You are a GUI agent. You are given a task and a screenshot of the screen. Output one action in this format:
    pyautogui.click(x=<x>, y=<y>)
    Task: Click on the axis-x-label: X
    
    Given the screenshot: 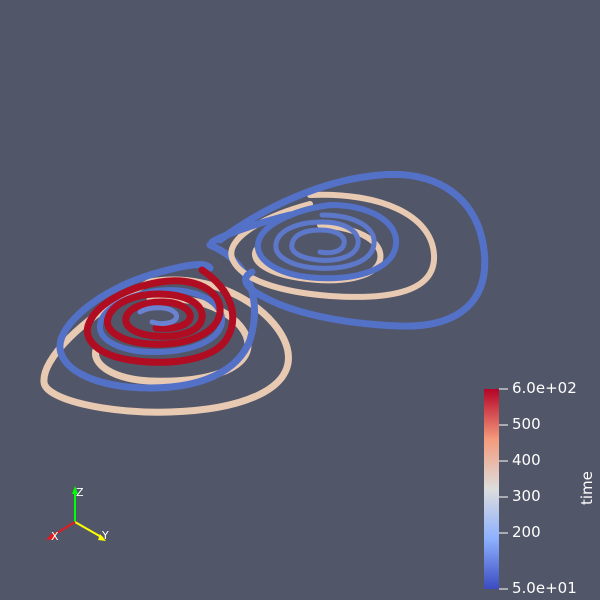 What is the action you would take?
    pyautogui.click(x=55, y=536)
    